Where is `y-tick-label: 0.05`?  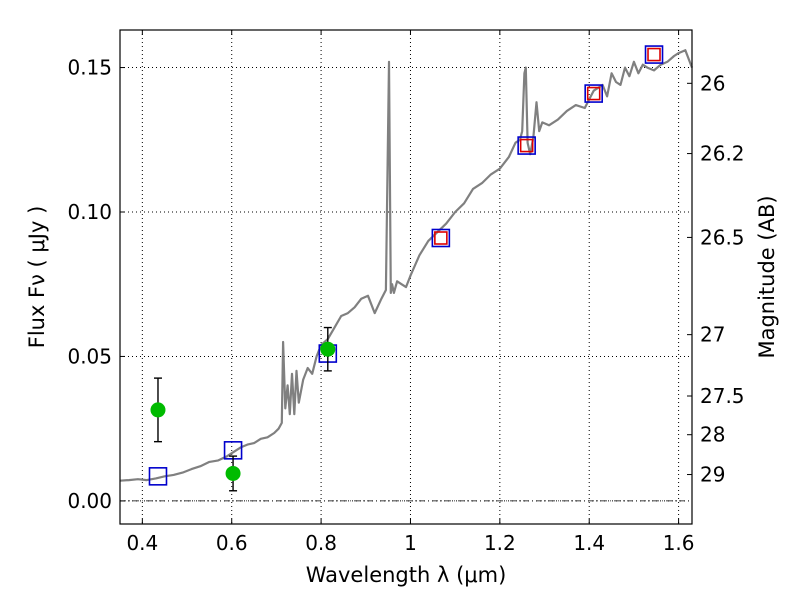
y-tick-label: 0.05 is located at coordinates (89, 356).